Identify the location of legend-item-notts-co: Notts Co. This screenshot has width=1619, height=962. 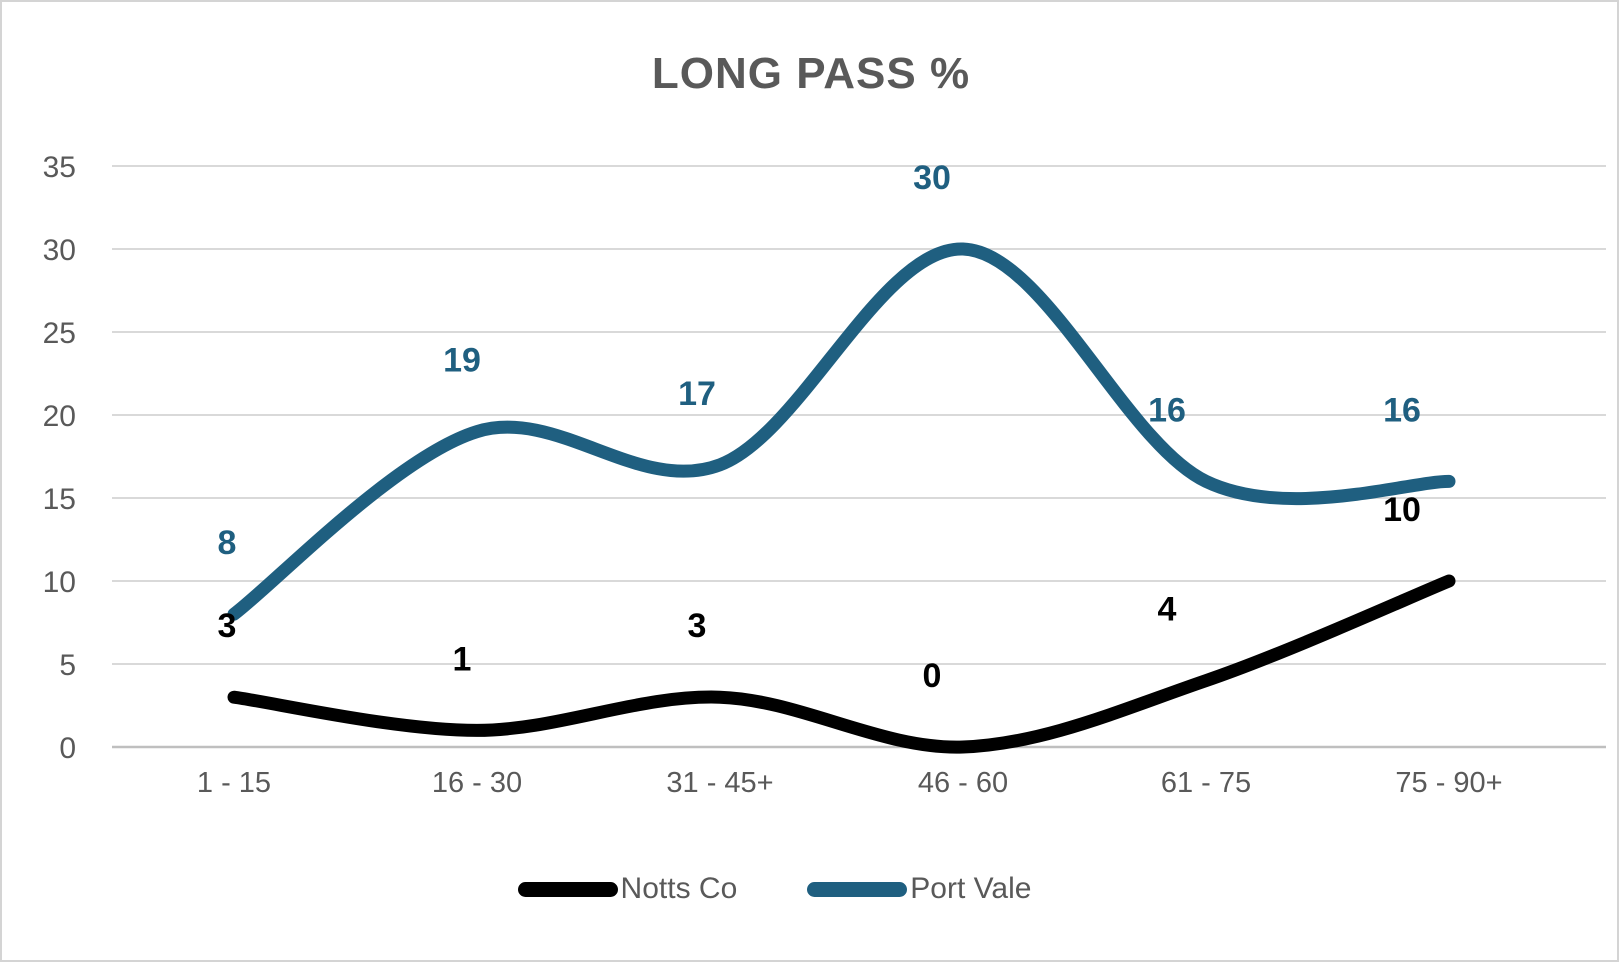
(627, 889).